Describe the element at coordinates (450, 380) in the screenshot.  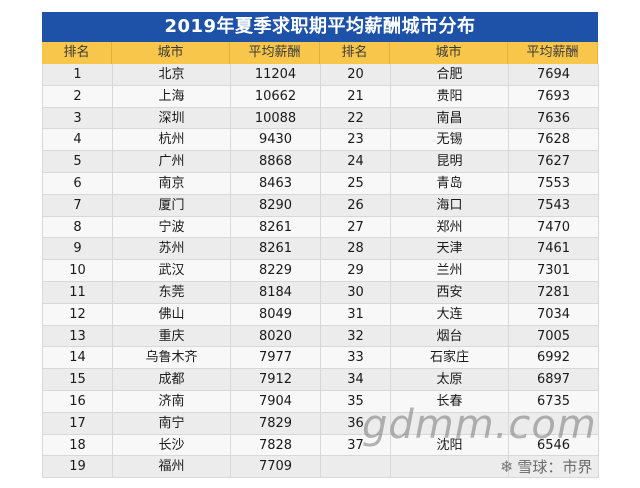
I see `right-city-cell: 太原` at that location.